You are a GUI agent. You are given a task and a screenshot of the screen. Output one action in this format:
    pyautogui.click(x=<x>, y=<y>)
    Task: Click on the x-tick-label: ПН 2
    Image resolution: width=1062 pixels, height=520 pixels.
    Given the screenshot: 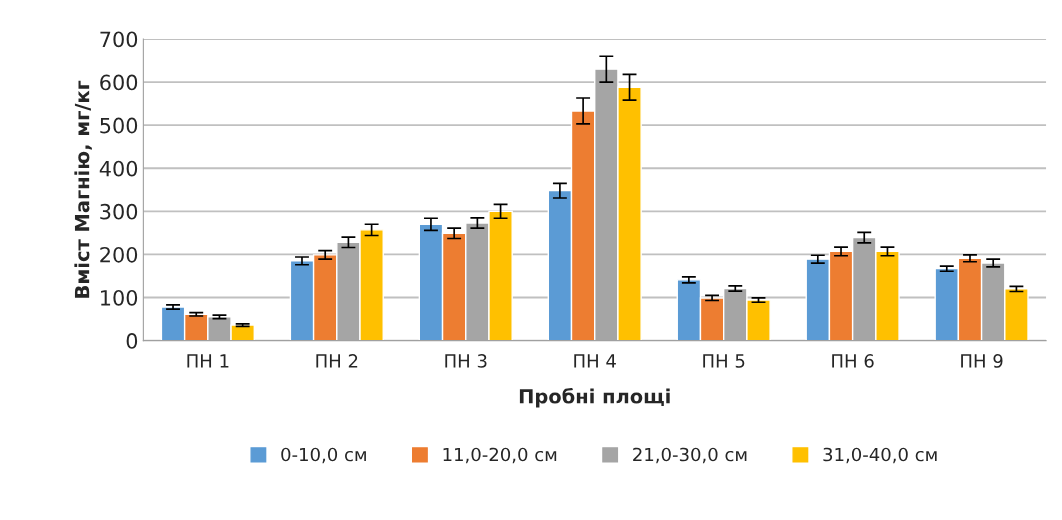 What is the action you would take?
    pyautogui.click(x=337, y=361)
    